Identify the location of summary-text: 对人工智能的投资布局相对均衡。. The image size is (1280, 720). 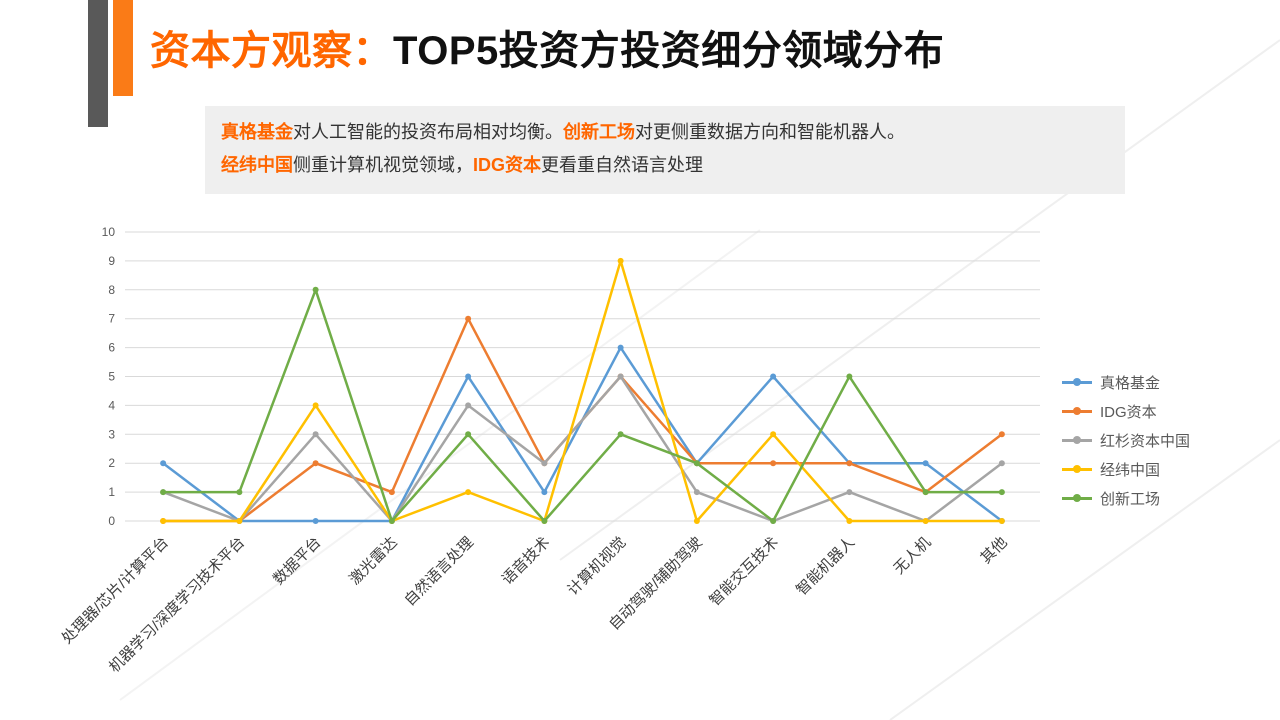
(428, 132).